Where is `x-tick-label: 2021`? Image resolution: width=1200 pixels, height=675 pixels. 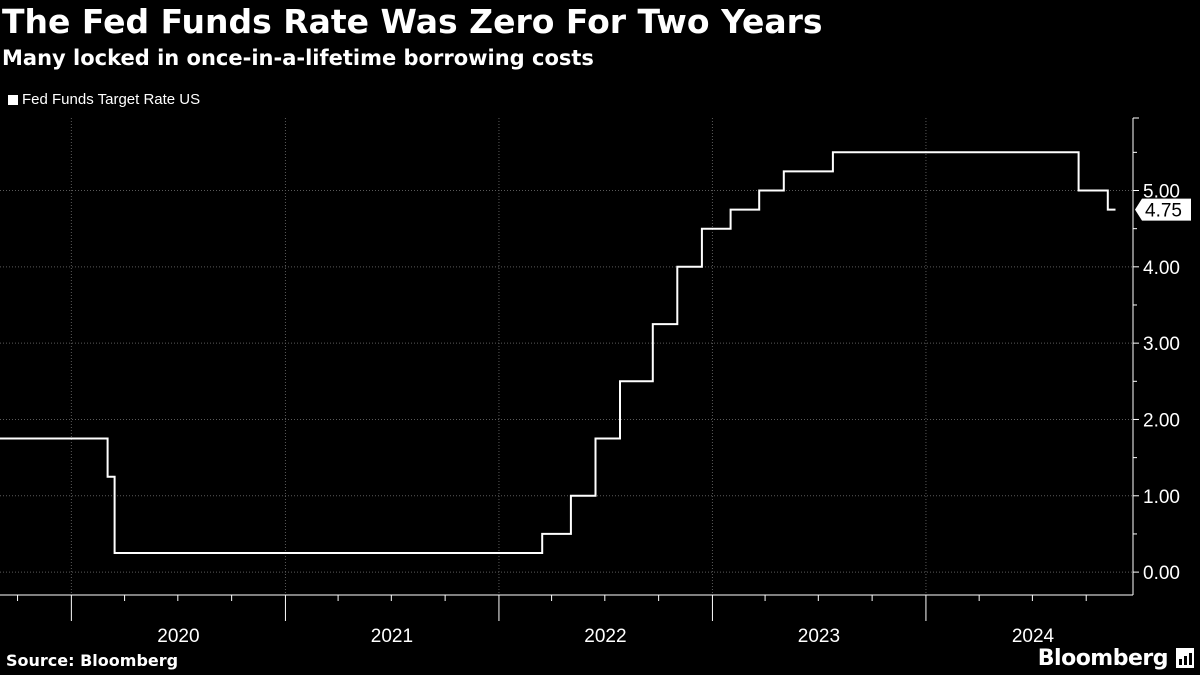
x-tick-label: 2021 is located at coordinates (392, 636).